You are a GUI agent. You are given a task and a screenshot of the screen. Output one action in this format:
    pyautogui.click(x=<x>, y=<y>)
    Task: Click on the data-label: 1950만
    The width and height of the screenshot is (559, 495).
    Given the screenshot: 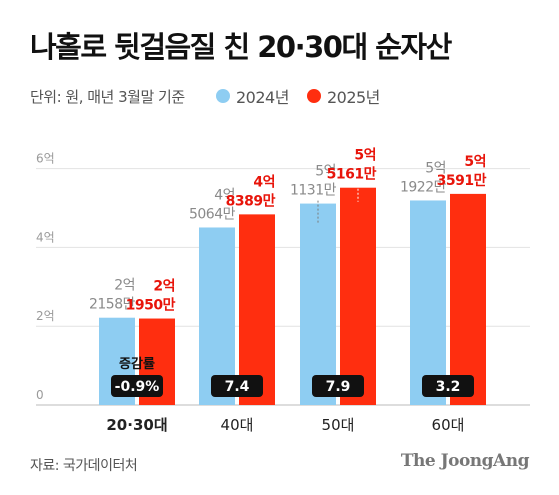 What is the action you would take?
    pyautogui.click(x=151, y=306)
    